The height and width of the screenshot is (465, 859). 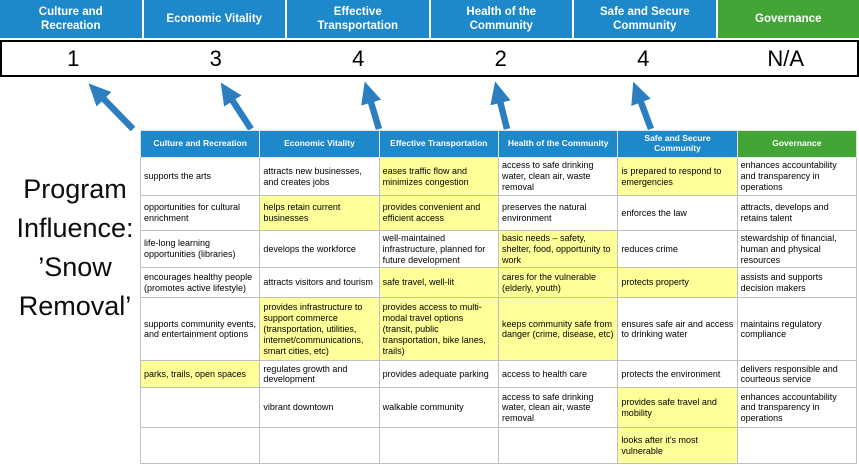 I want to click on program-title-line: ’Snow, so click(x=75, y=267).